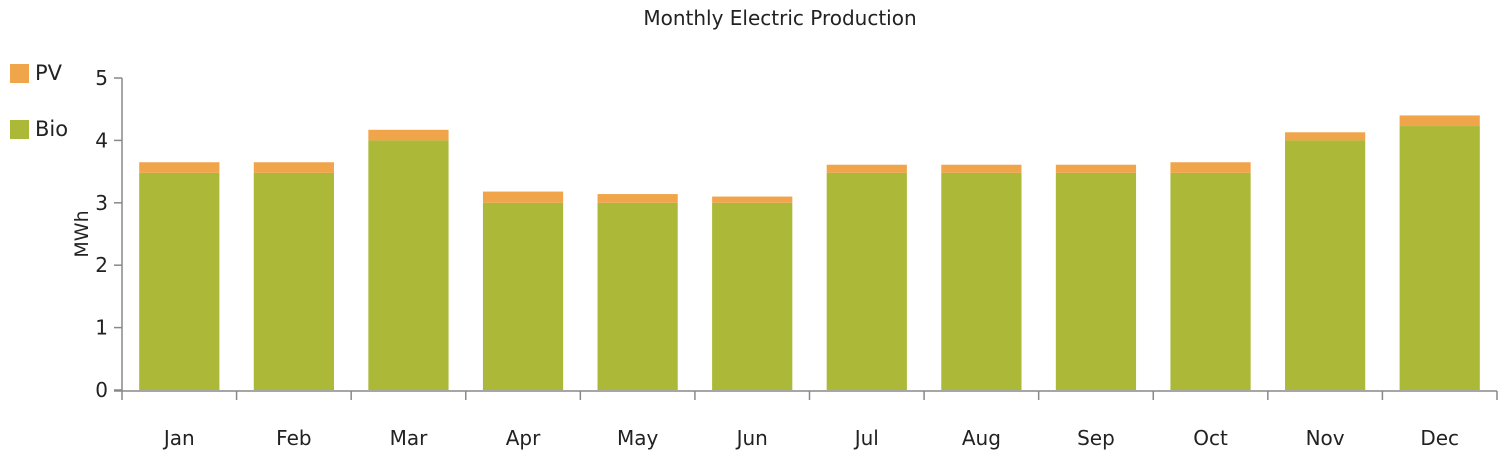 Image resolution: width=1505 pixels, height=463 pixels. What do you see at coordinates (52, 129) in the screenshot?
I see `legend-label-bio: Bio` at bounding box center [52, 129].